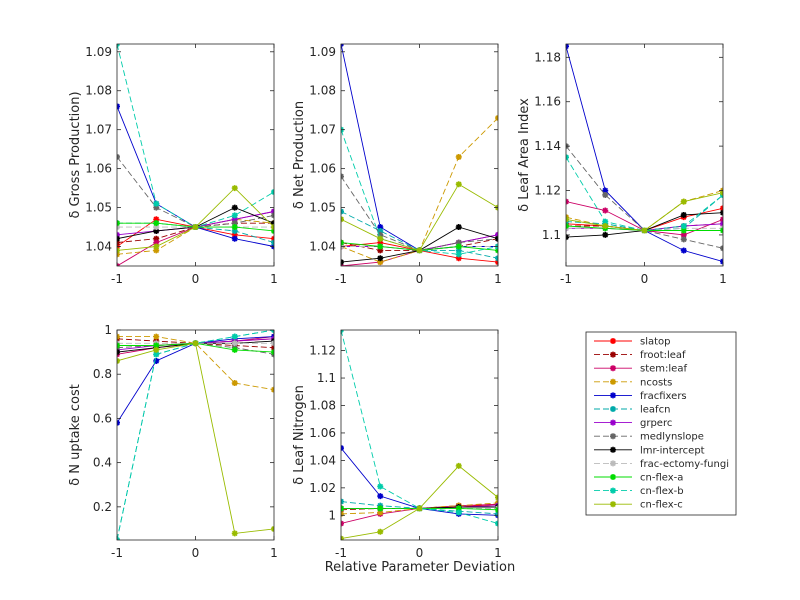  Describe the element at coordinates (342, 176) in the screenshot. I see `data-point-medlynslope-0-dot` at that location.